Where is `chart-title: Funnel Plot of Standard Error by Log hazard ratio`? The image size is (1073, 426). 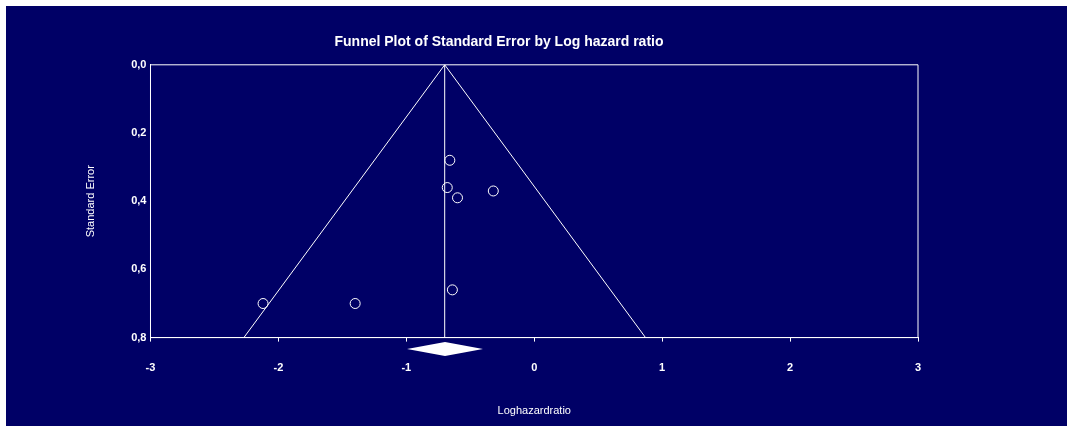 chart-title: Funnel Plot of Standard Error by Log hazard ratio is located at coordinates (499, 41).